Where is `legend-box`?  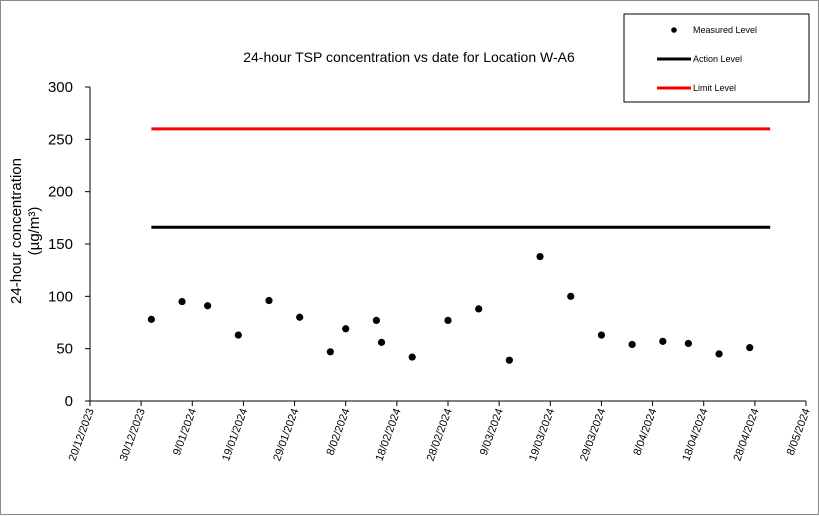
legend-box is located at coordinates (716, 58).